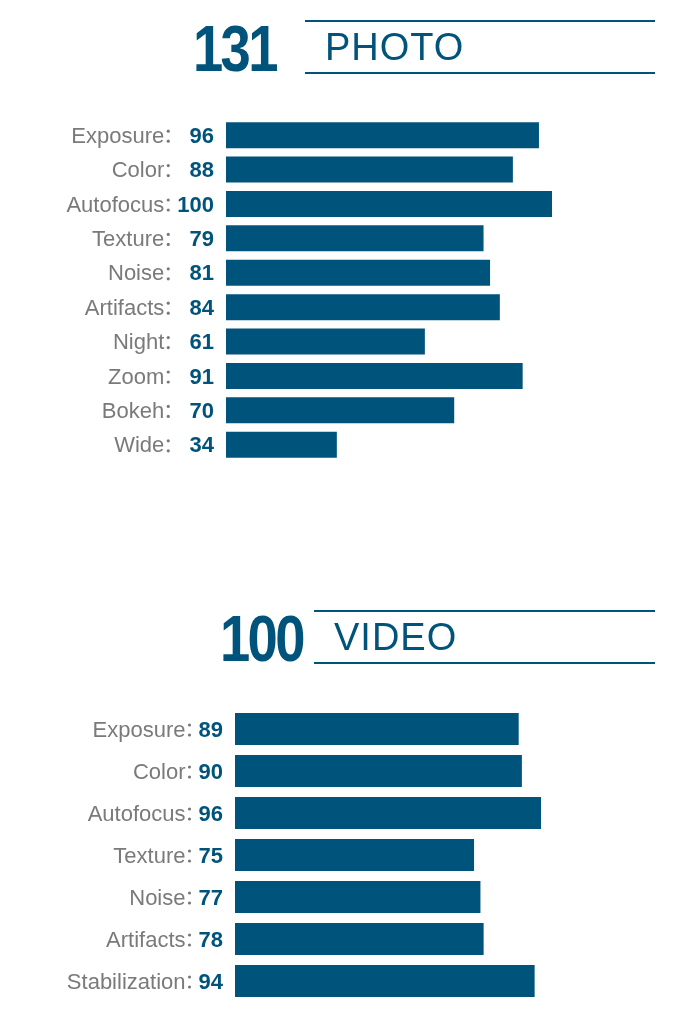 This screenshot has height=1024, width=684. I want to click on data-label: 81, so click(201, 273).